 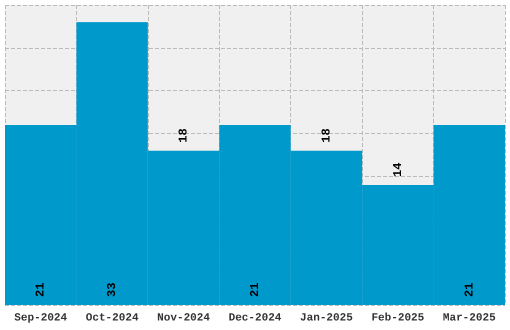 I want to click on data-label: 33, so click(x=112, y=289).